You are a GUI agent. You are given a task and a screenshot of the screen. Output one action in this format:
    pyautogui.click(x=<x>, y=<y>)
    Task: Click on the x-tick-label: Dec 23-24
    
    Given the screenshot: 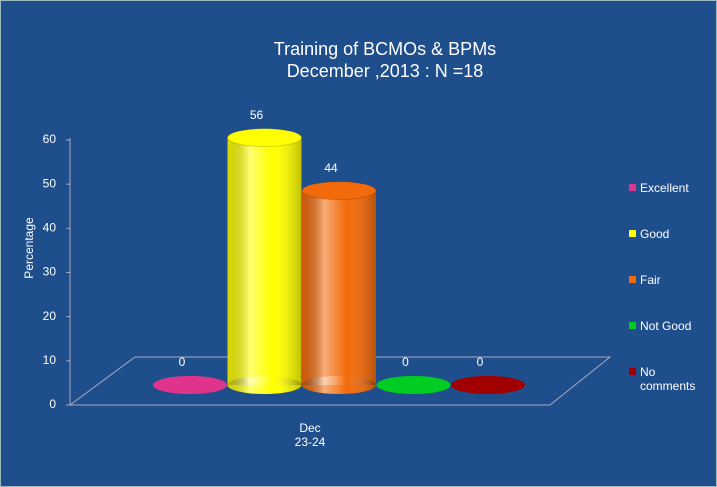 What is the action you would take?
    pyautogui.click(x=310, y=435)
    